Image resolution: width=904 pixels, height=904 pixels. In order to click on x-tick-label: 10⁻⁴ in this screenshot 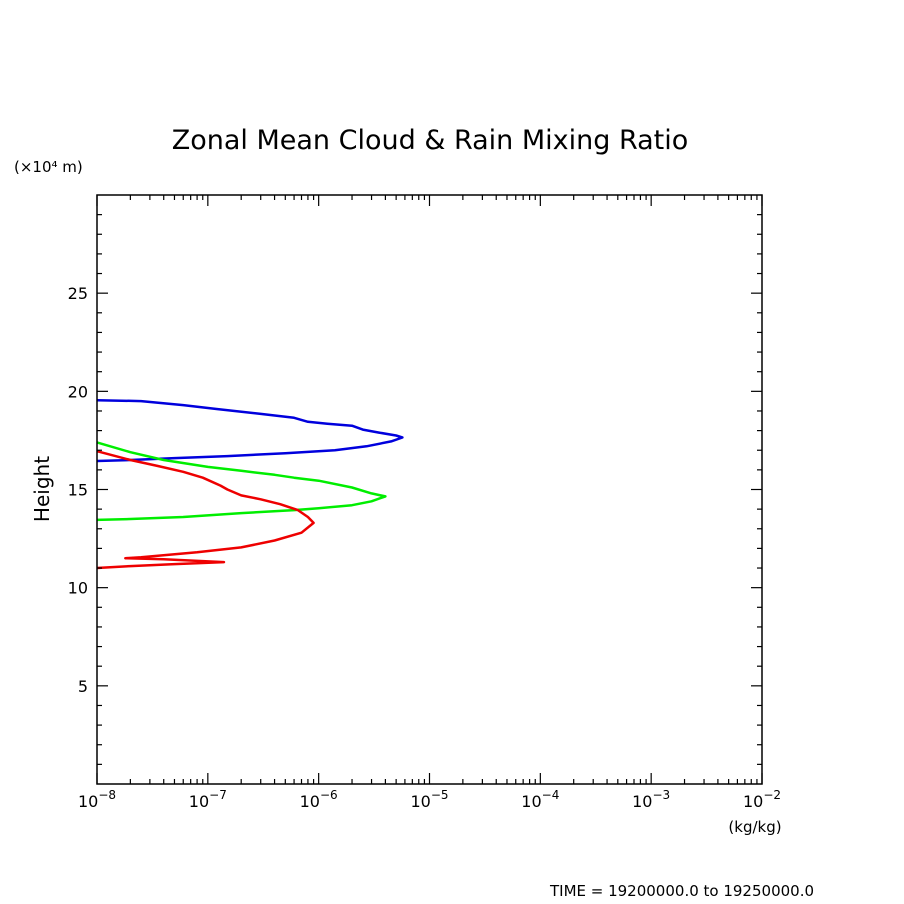, I will do `click(540, 799)`.